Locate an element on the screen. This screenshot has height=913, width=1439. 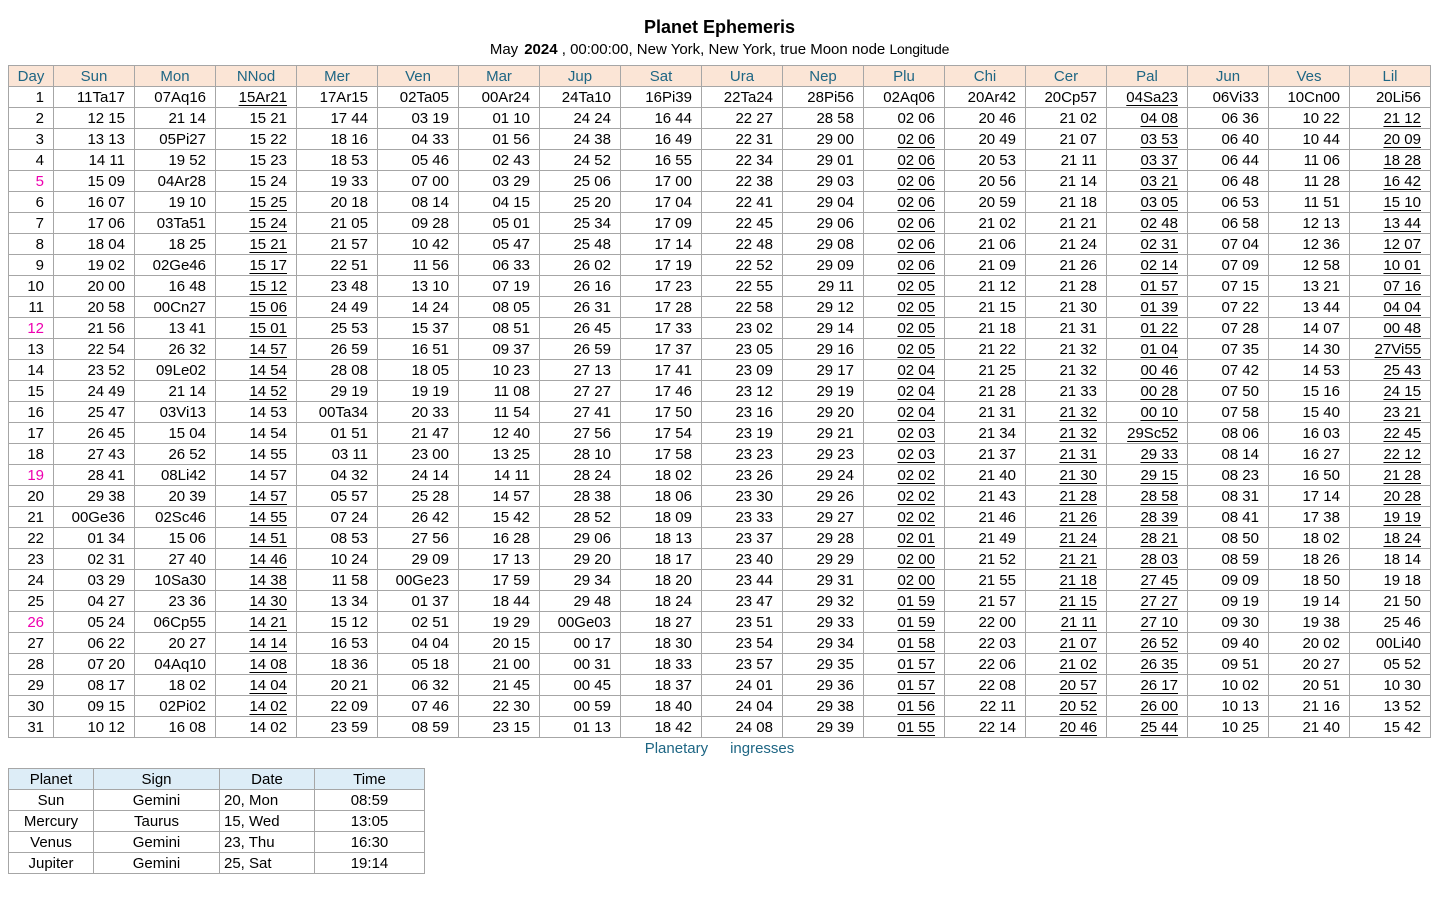
position-cell: 15 37 is located at coordinates (418, 328).